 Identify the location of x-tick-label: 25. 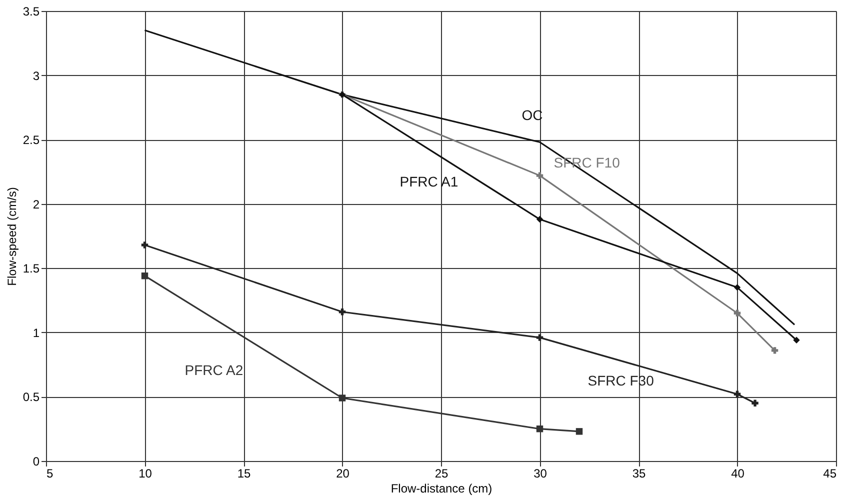
(441, 473).